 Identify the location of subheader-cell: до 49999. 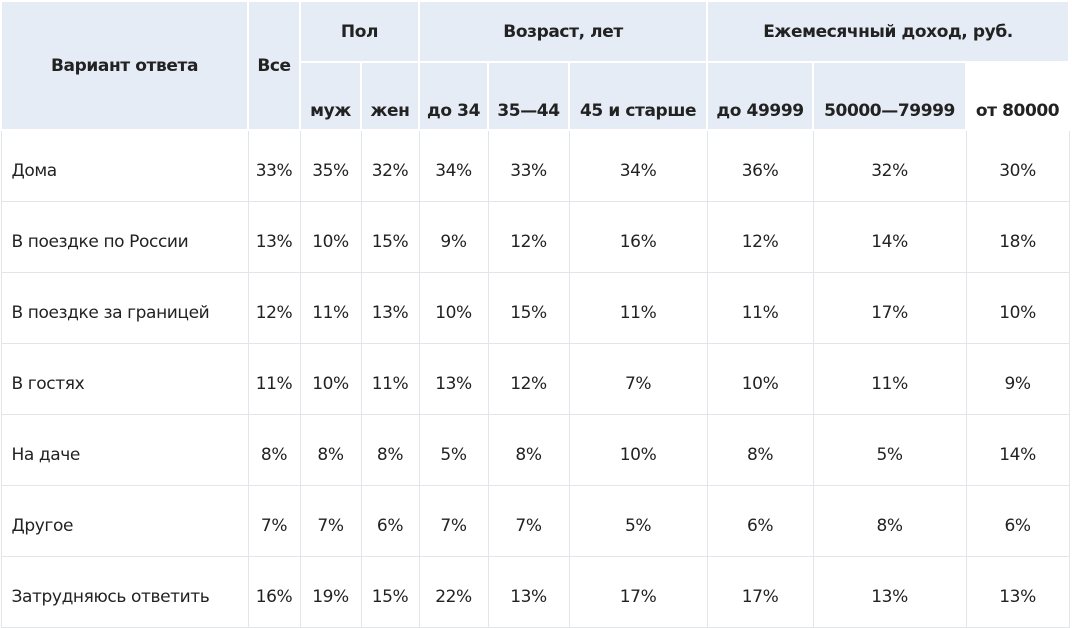
(760, 96).